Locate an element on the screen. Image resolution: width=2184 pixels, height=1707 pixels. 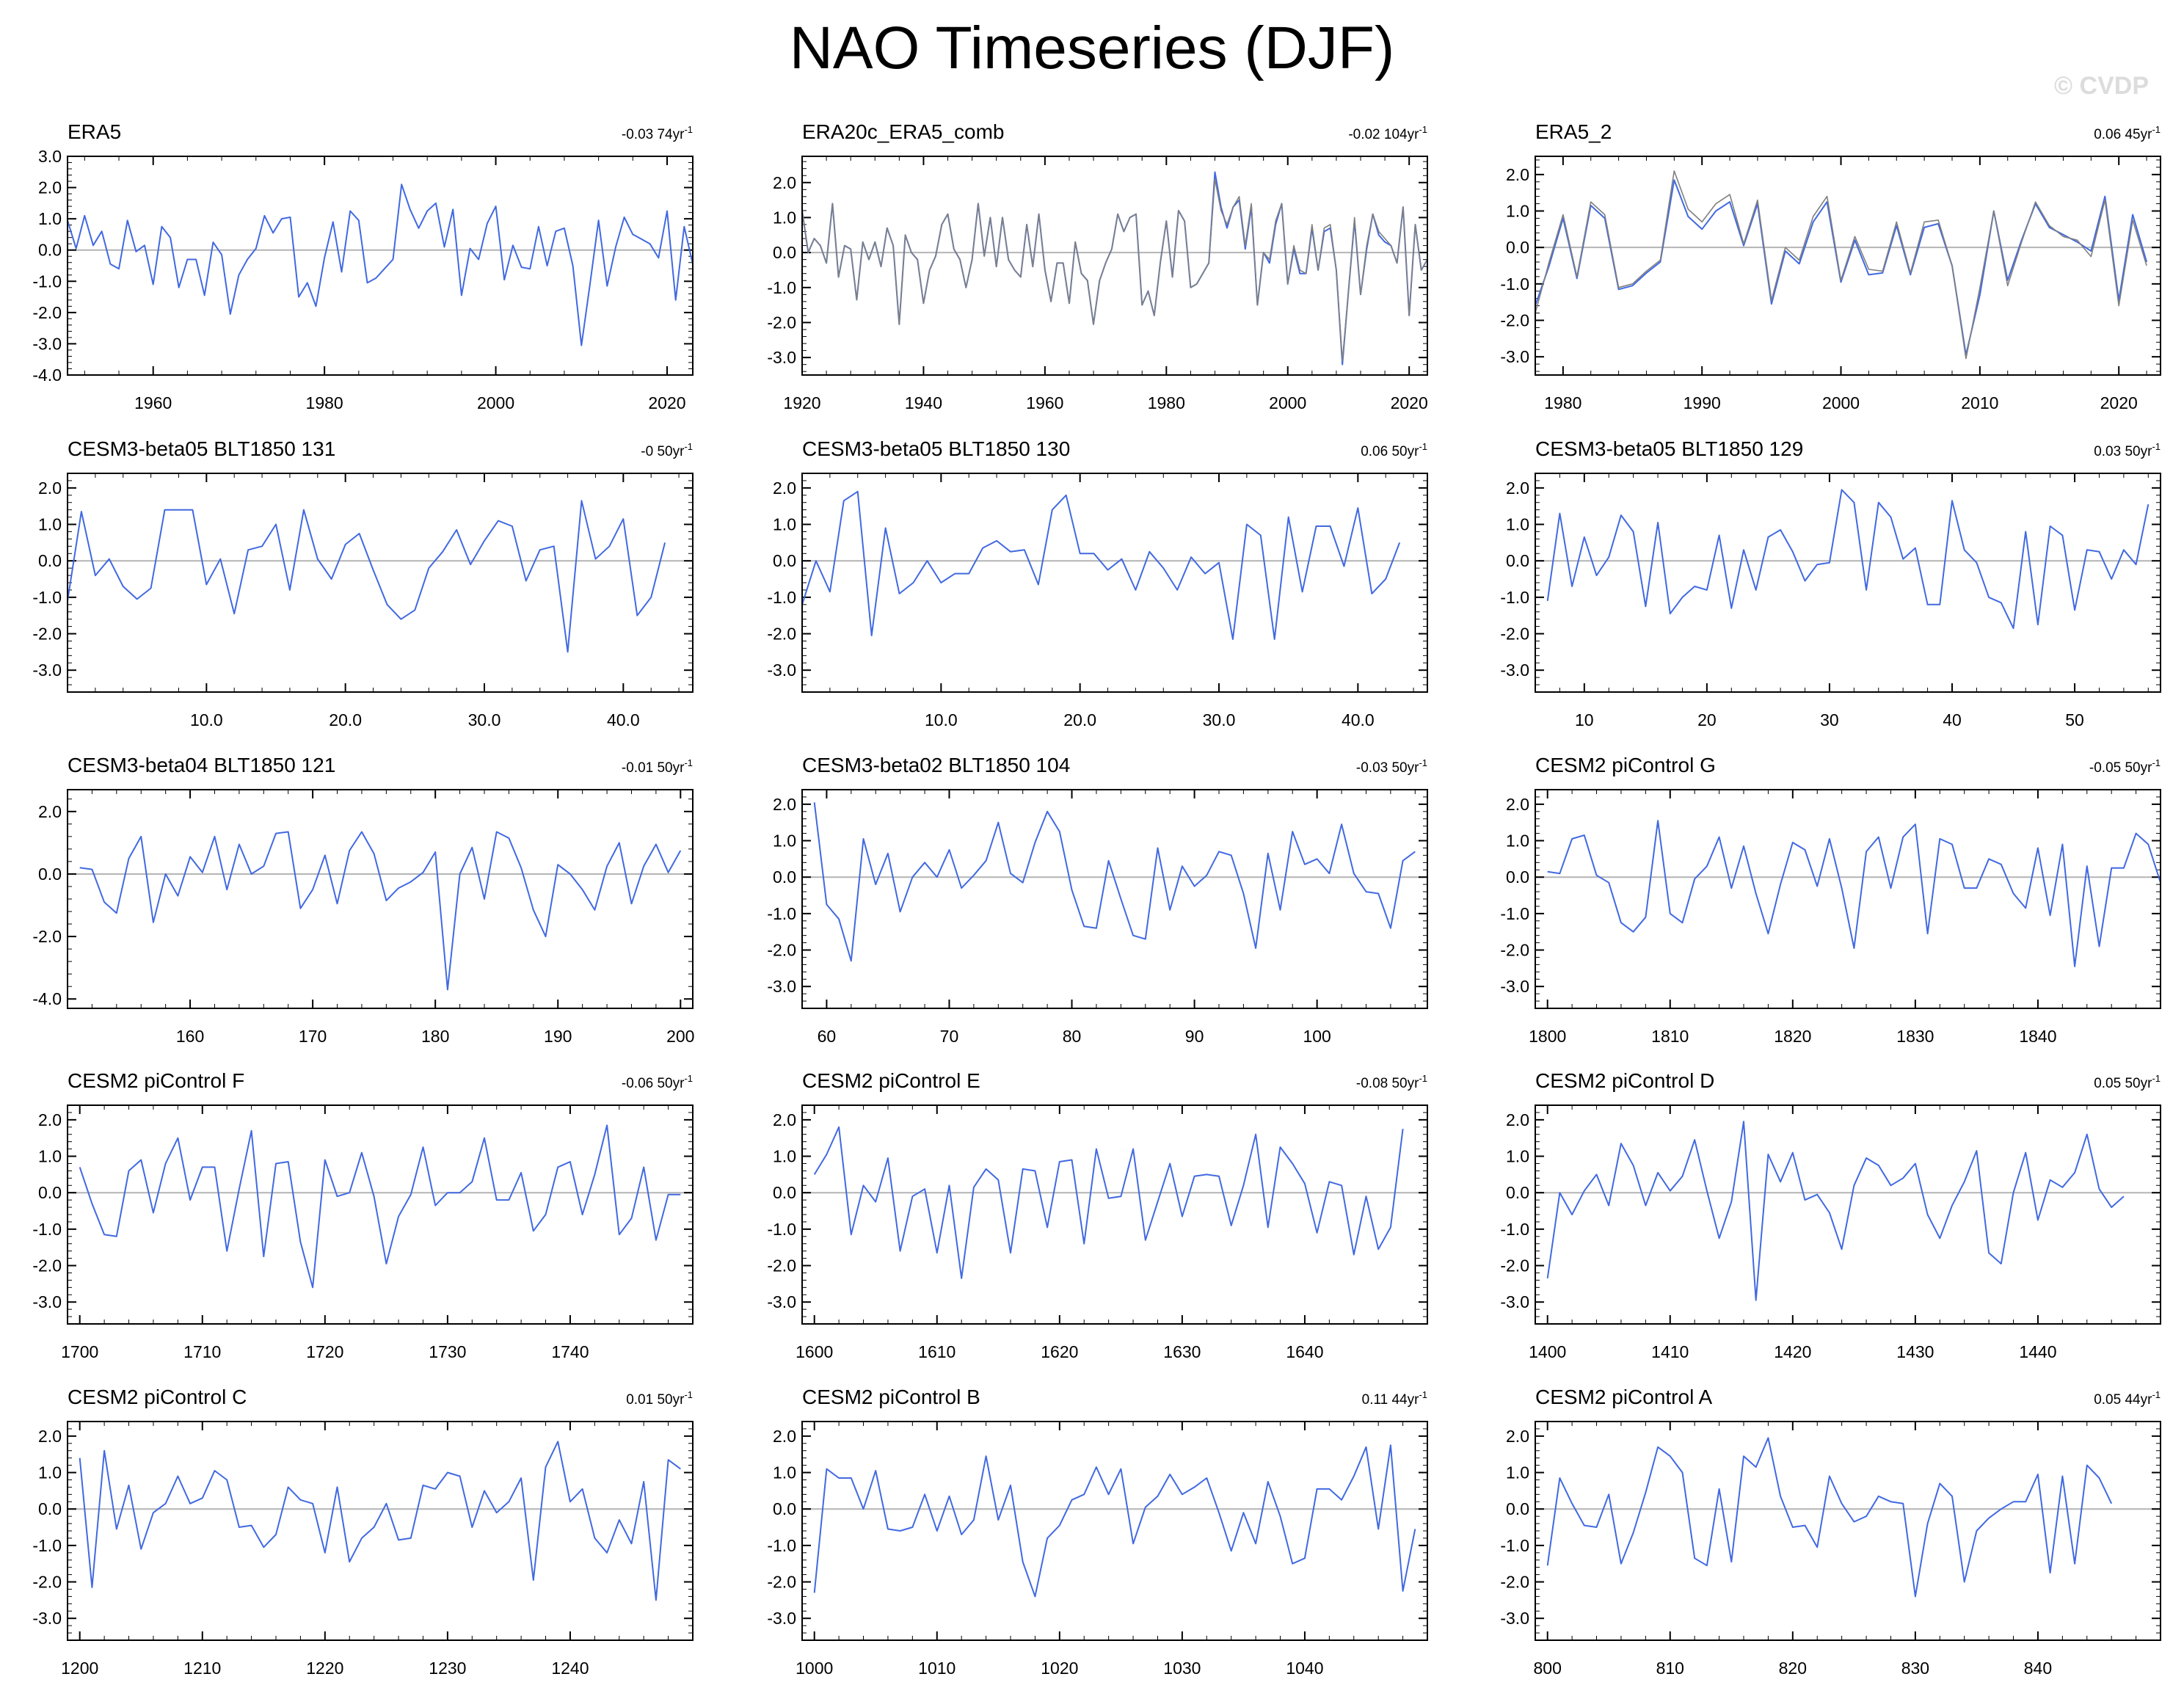
x-tick-label: 1630 is located at coordinates (1182, 1351).